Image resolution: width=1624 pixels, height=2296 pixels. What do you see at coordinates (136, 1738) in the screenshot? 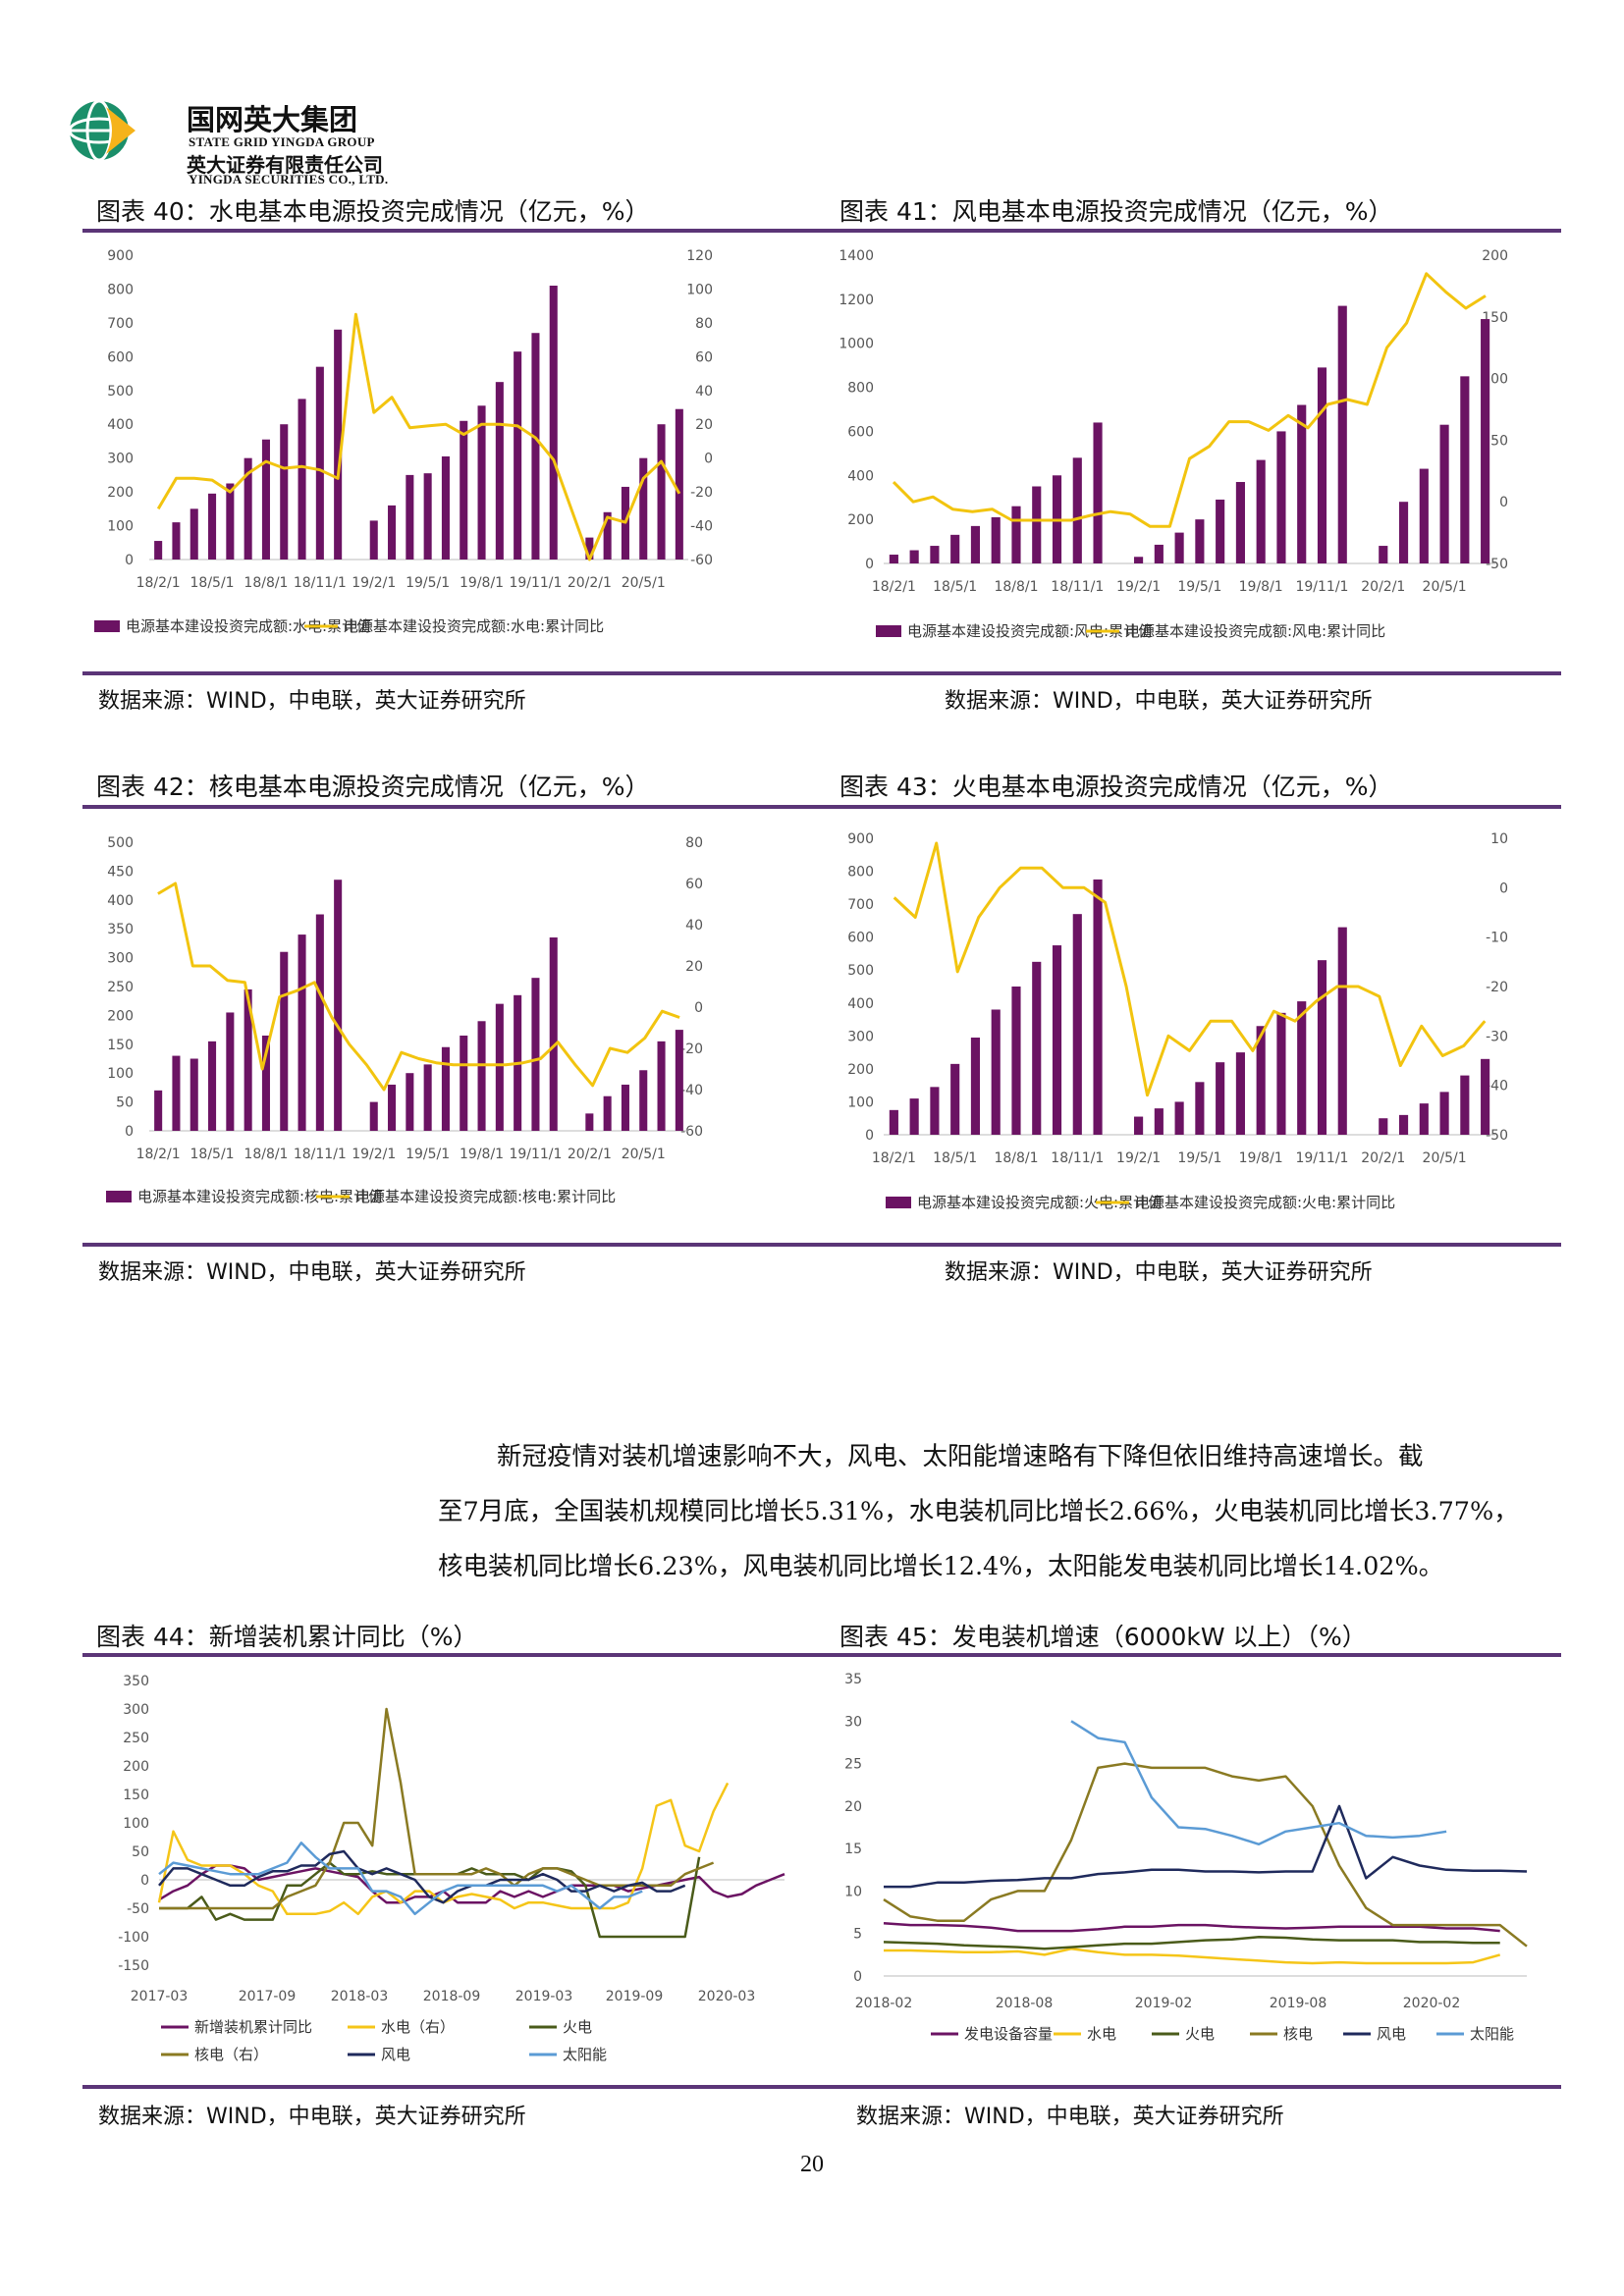
I see `y-tick-label: 250` at bounding box center [136, 1738].